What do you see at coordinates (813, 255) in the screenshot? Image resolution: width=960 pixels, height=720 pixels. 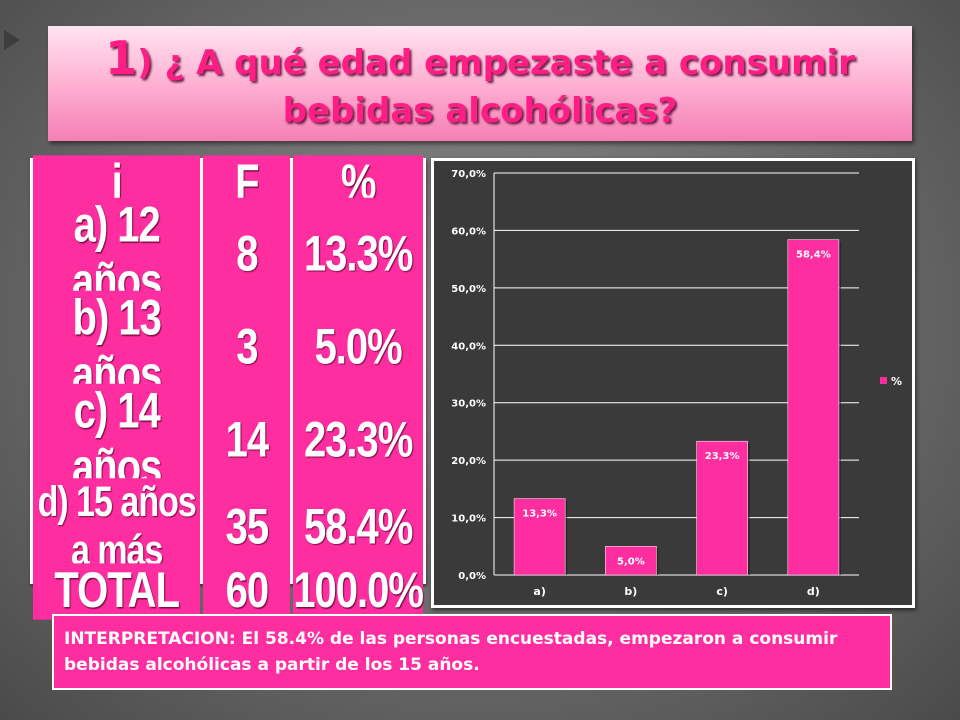 I see `data-label: 58,4%` at bounding box center [813, 255].